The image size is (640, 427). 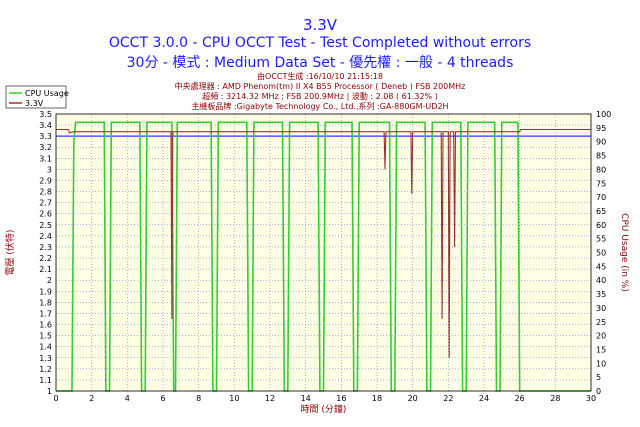 I want to click on y-right-tick-label: 65, so click(x=601, y=211).